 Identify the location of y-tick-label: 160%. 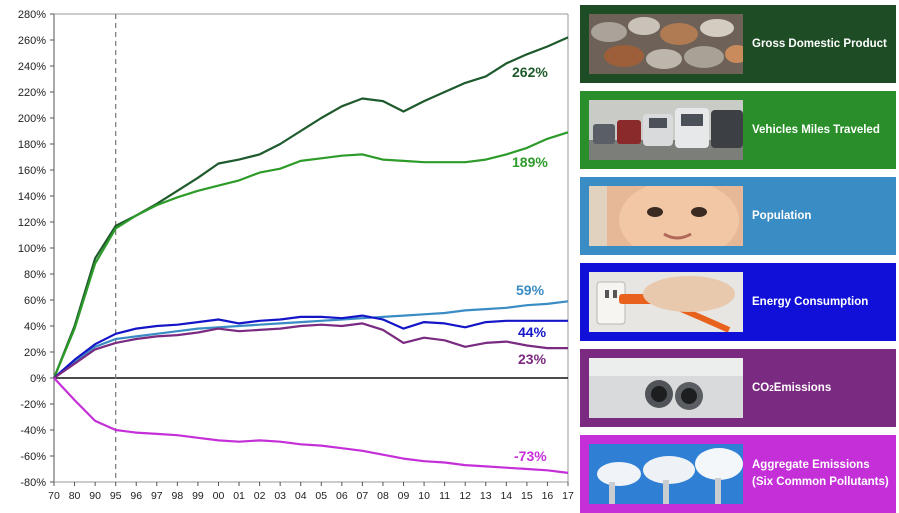
(32, 171).